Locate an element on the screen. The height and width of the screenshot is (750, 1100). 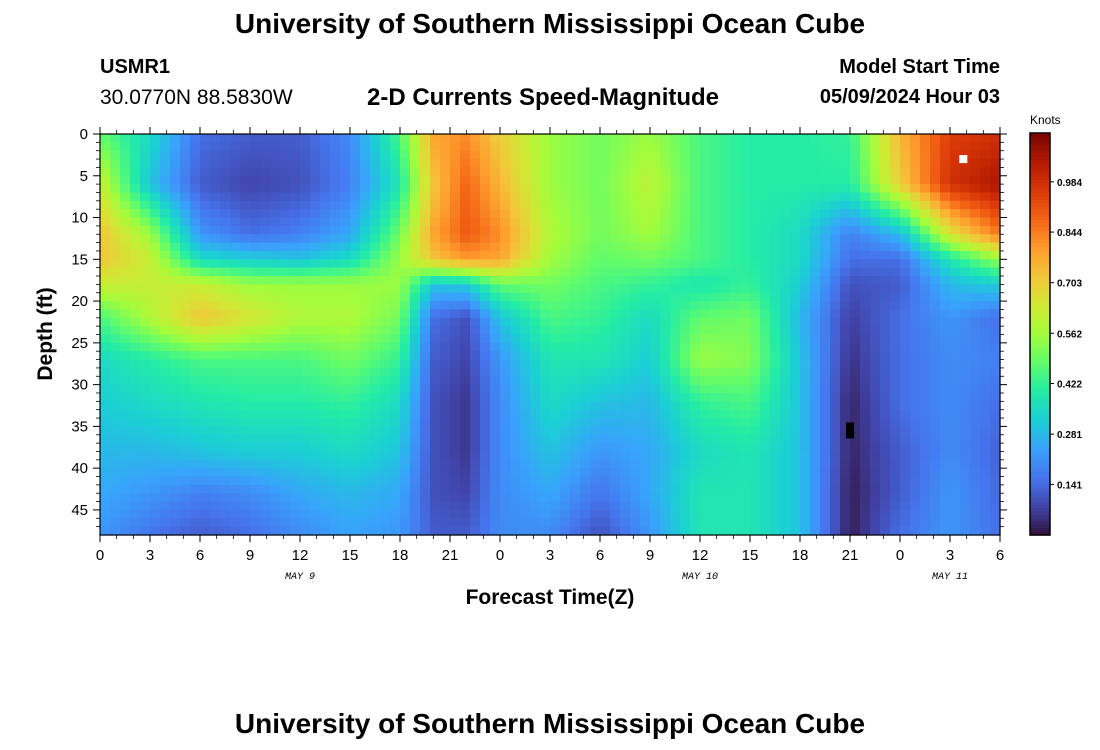
x-tick-label: 6 is located at coordinates (600, 555).